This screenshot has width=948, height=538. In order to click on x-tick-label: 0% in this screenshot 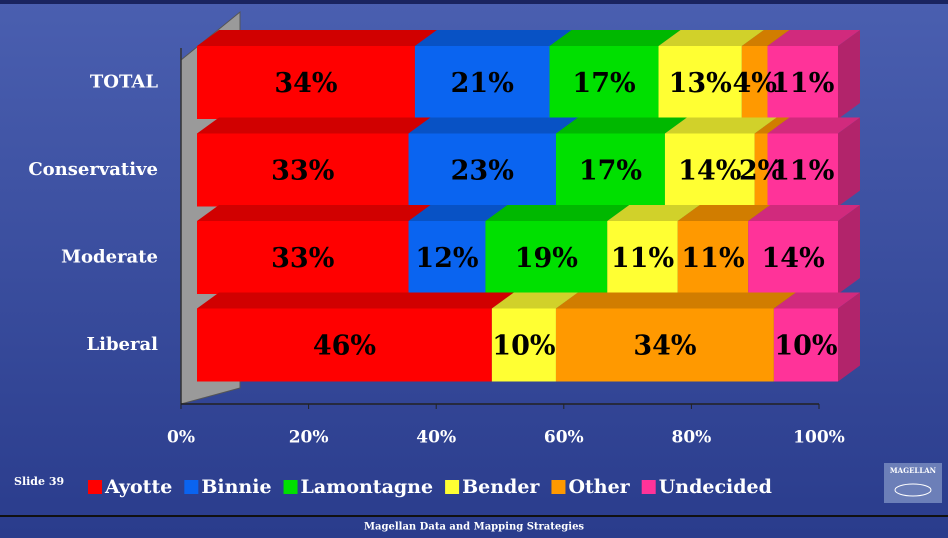, I will do `click(181, 438)`.